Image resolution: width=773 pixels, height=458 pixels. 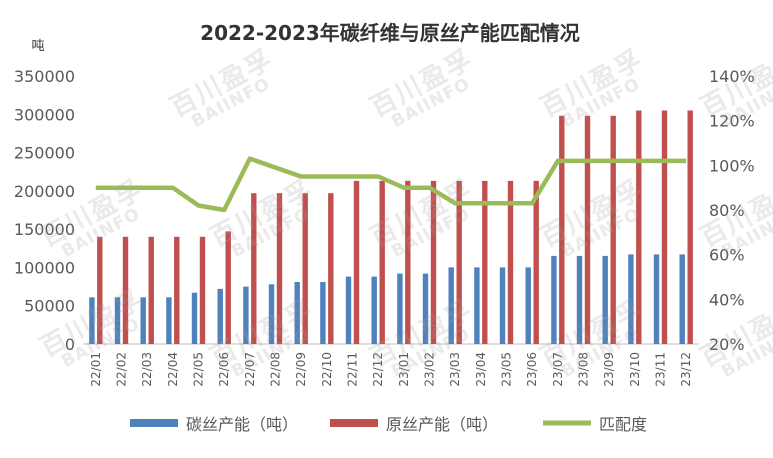 I want to click on y-tick-label: 200000, so click(x=44, y=191).